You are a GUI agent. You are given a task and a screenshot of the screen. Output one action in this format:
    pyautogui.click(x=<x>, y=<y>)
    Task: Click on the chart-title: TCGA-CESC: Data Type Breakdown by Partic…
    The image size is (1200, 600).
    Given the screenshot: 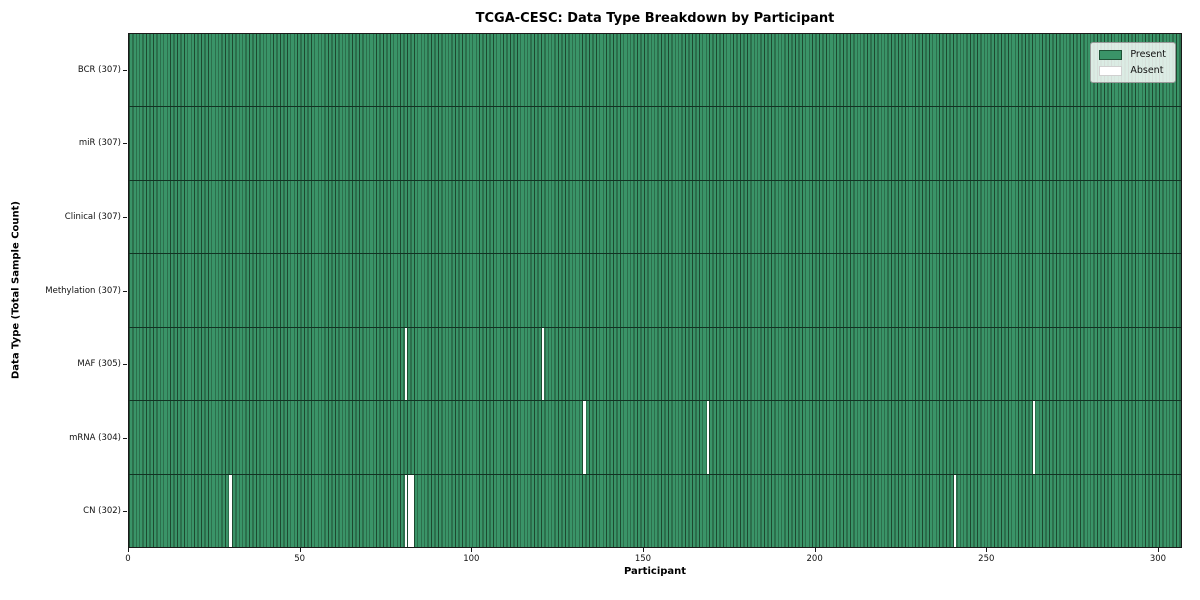 What is the action you would take?
    pyautogui.click(x=655, y=18)
    